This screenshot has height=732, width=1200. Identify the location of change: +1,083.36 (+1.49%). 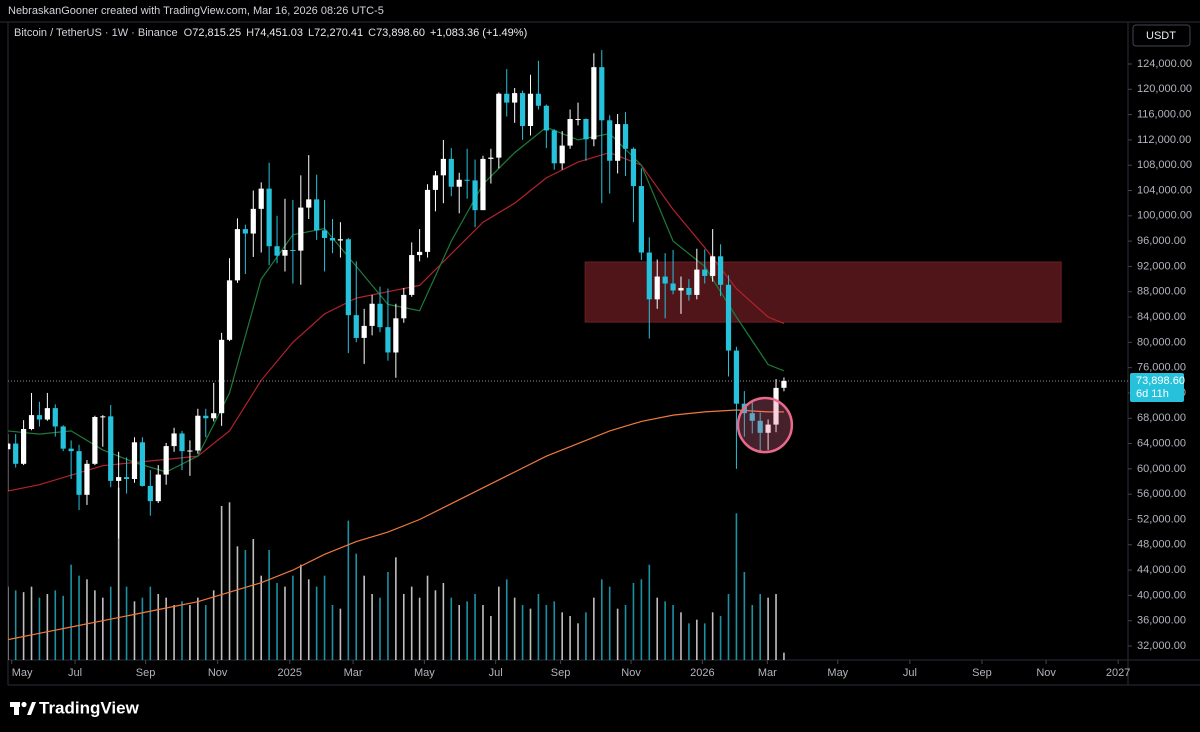
(478, 33).